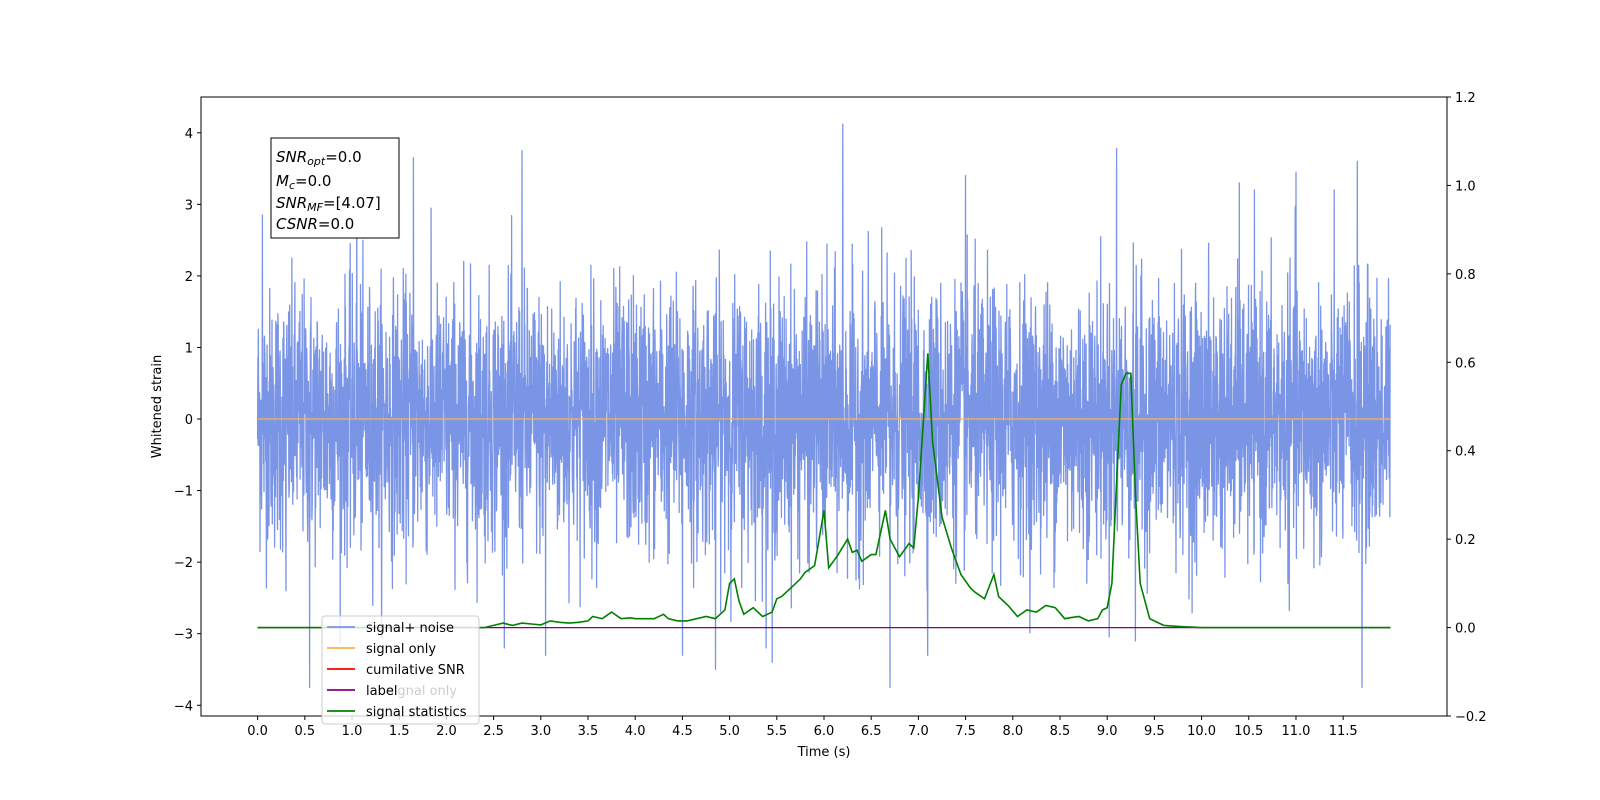 Image resolution: width=1600 pixels, height=800 pixels. Describe the element at coordinates (328, 204) in the screenshot. I see `annotation-line: SNRMF=[4.07]` at that location.